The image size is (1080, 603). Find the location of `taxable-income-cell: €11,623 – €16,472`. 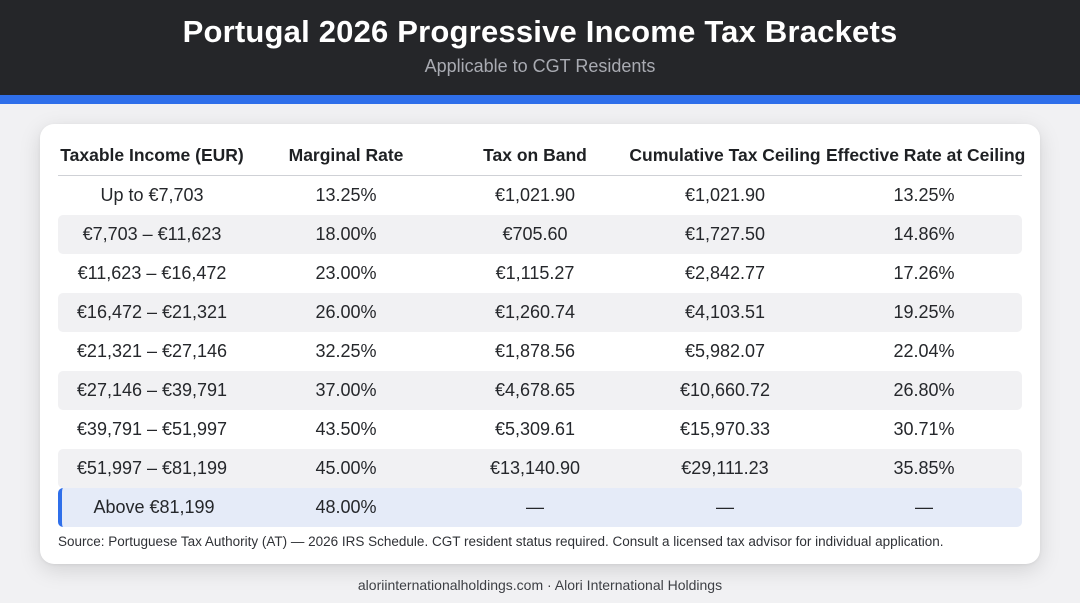

taxable-income-cell: €11,623 – €16,472 is located at coordinates (152, 273).